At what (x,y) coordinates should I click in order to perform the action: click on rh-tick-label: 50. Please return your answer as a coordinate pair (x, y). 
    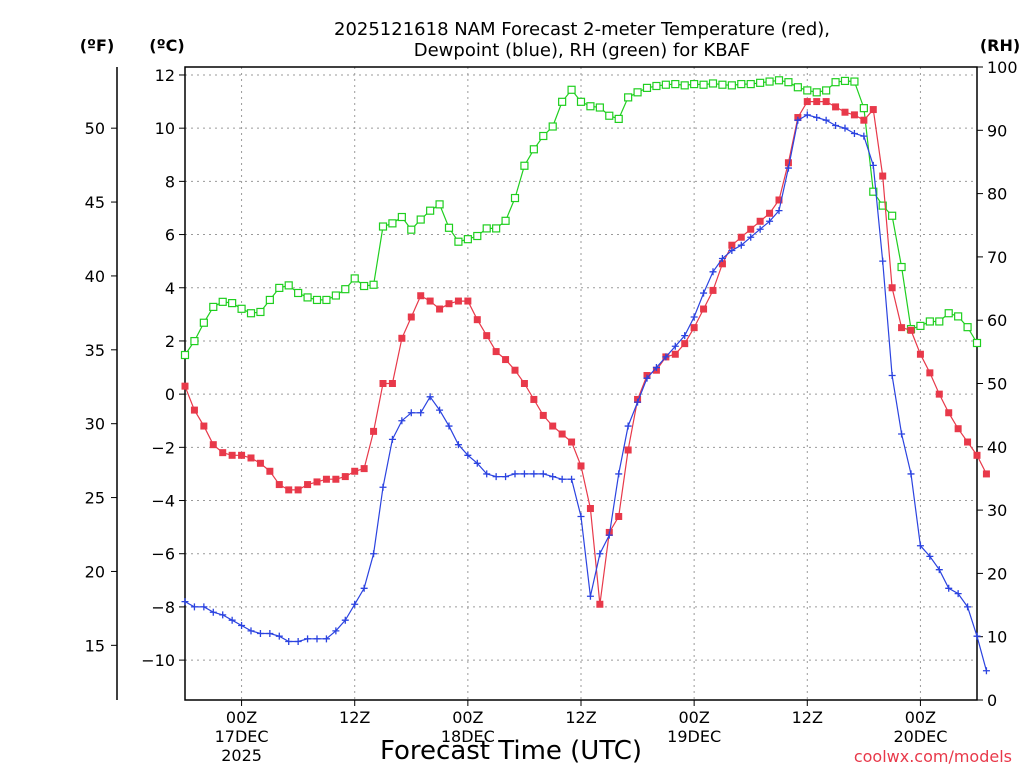
    Looking at the image, I should click on (997, 384).